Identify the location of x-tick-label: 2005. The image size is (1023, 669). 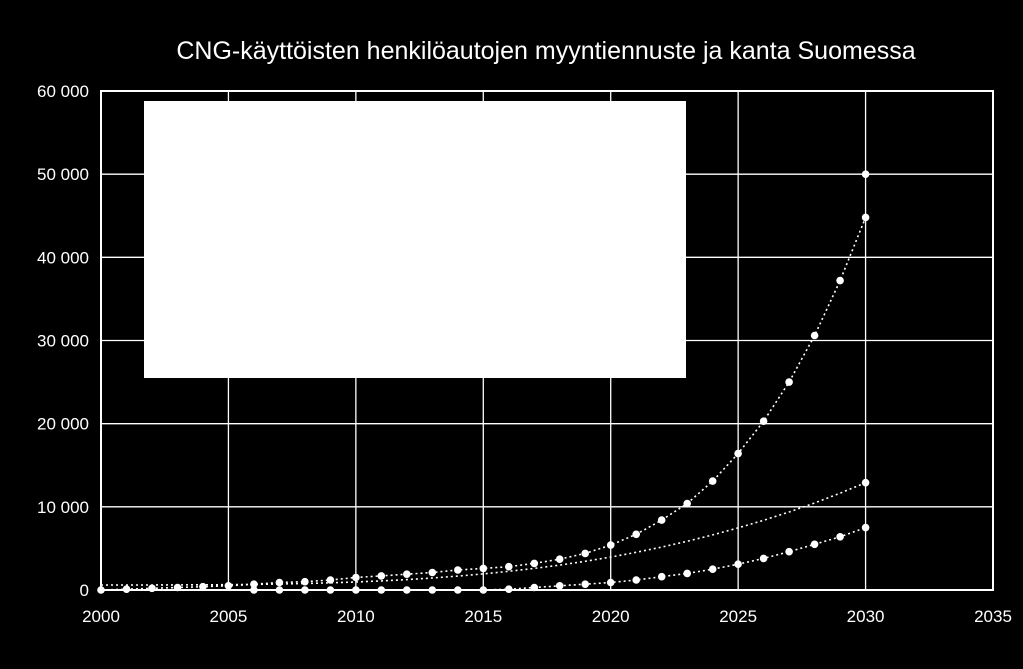
(229, 616).